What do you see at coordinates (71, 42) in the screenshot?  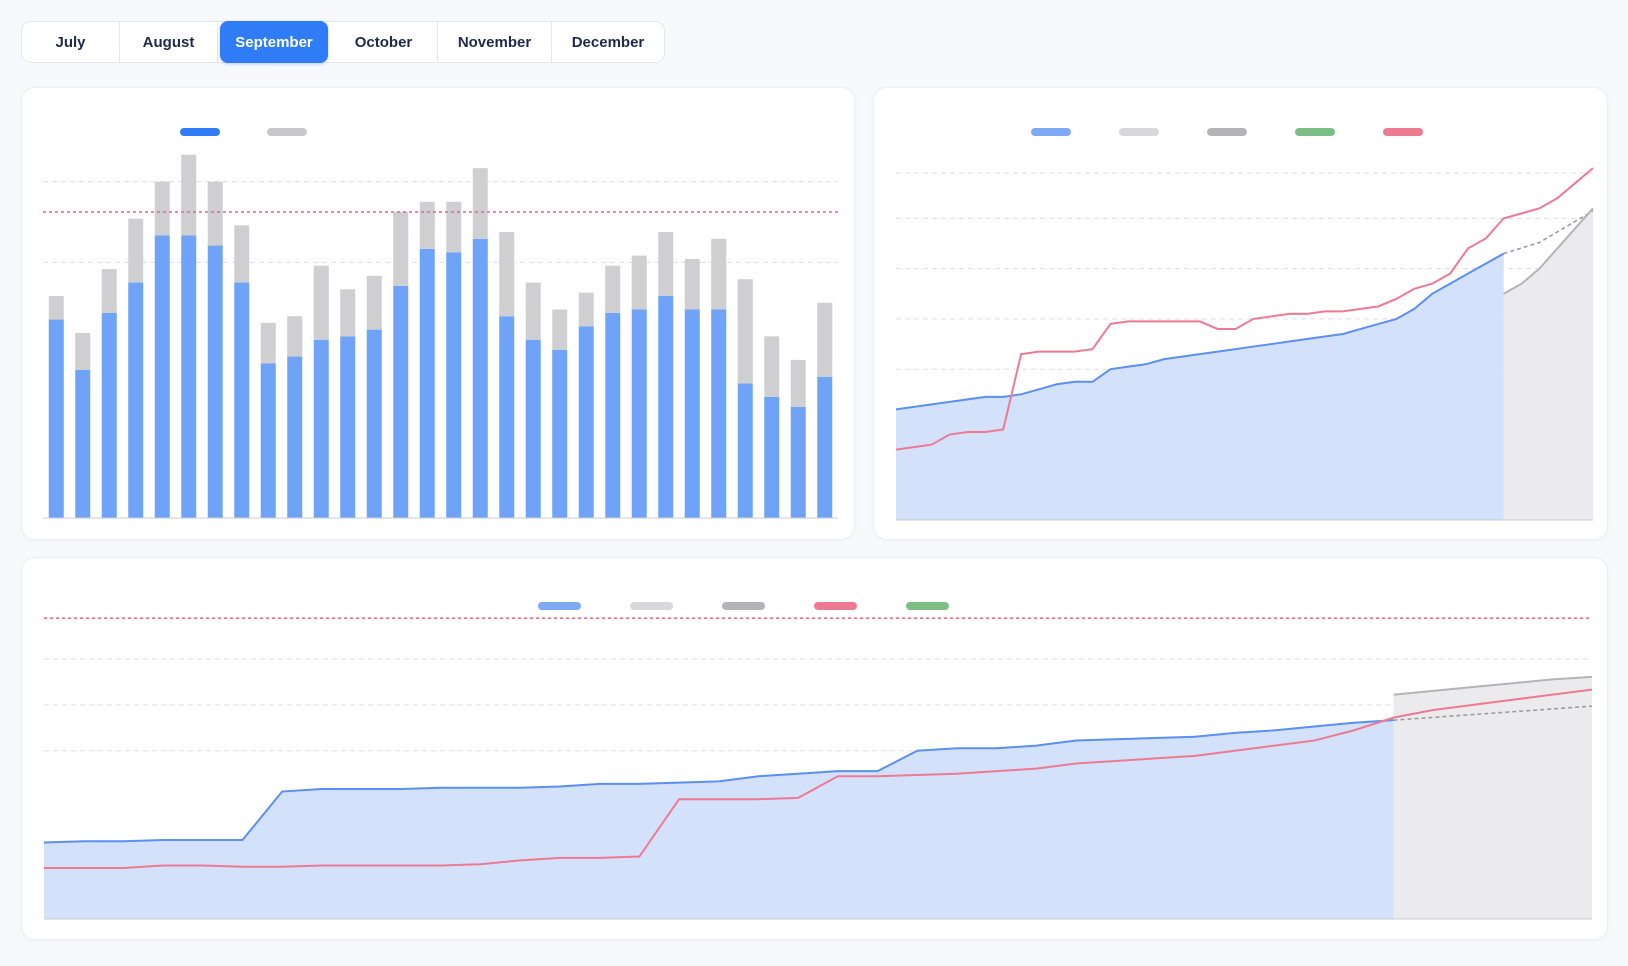 I see `tab-july: July` at bounding box center [71, 42].